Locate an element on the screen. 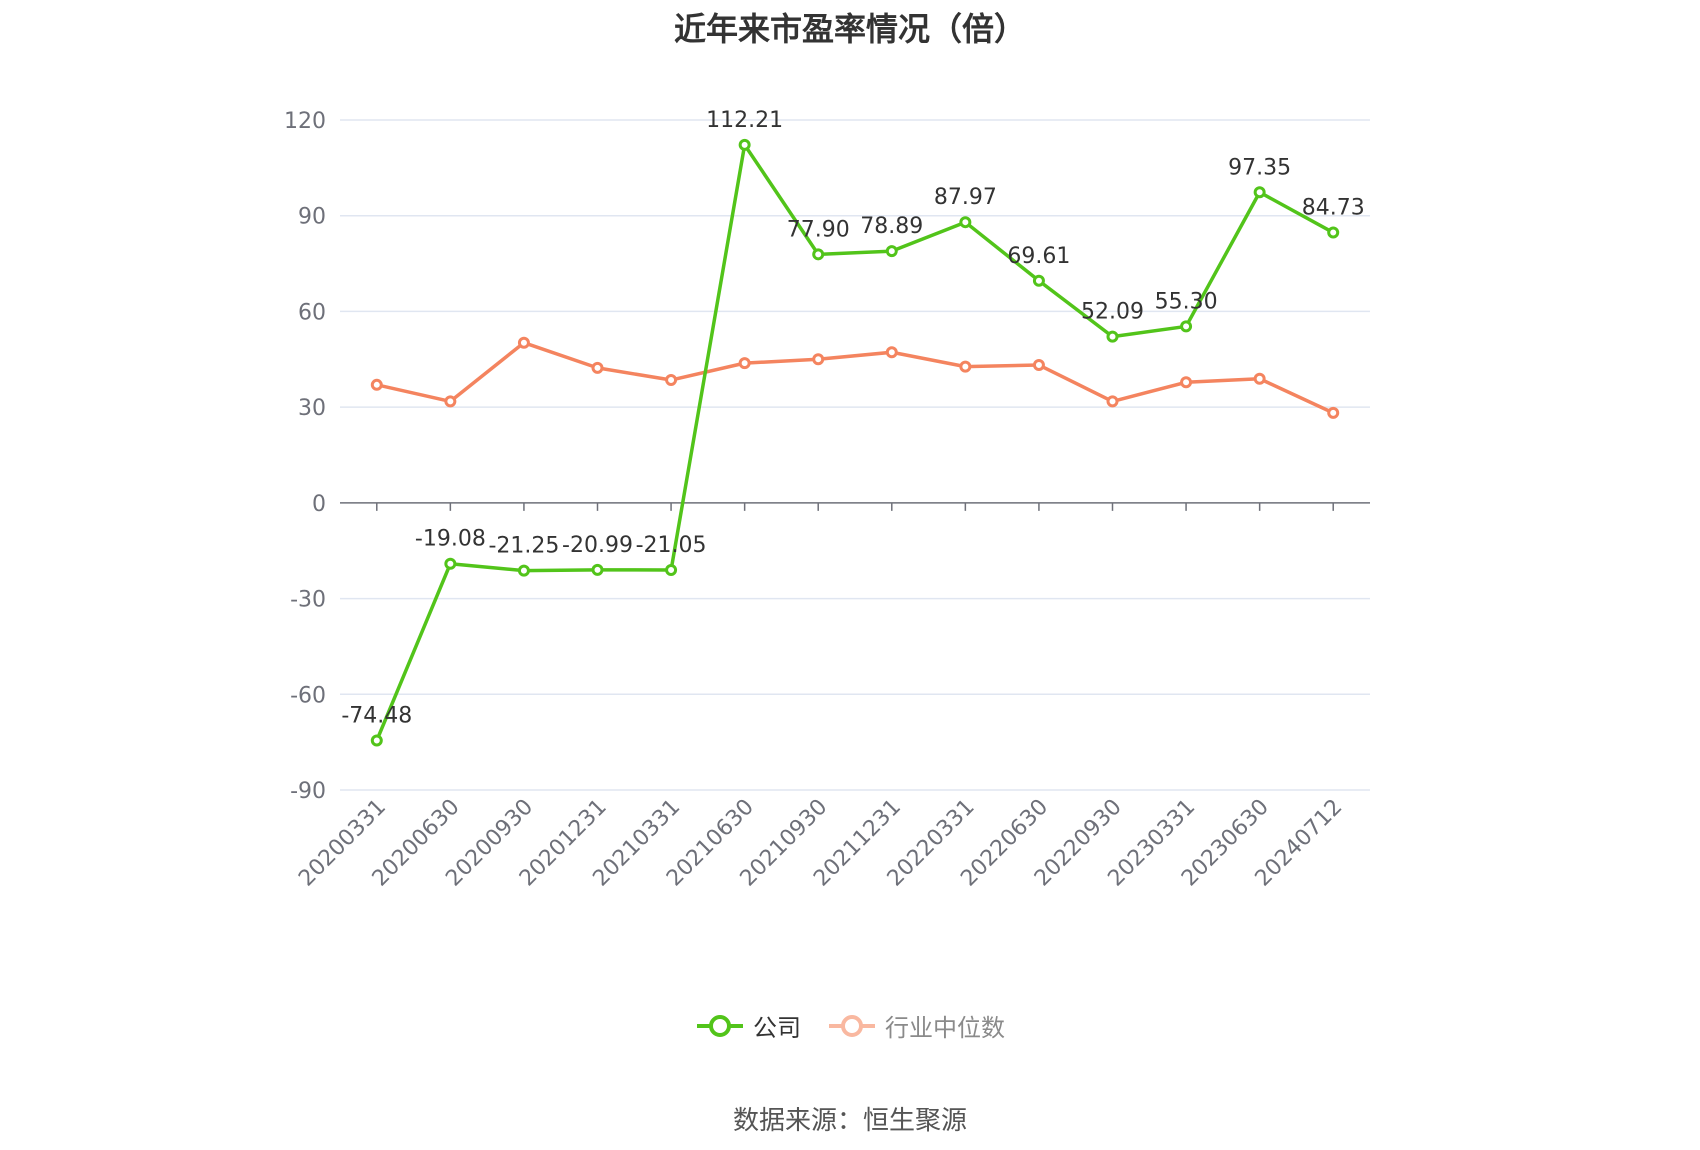 The image size is (1700, 1150). data-label: 84.73 is located at coordinates (1333, 208).